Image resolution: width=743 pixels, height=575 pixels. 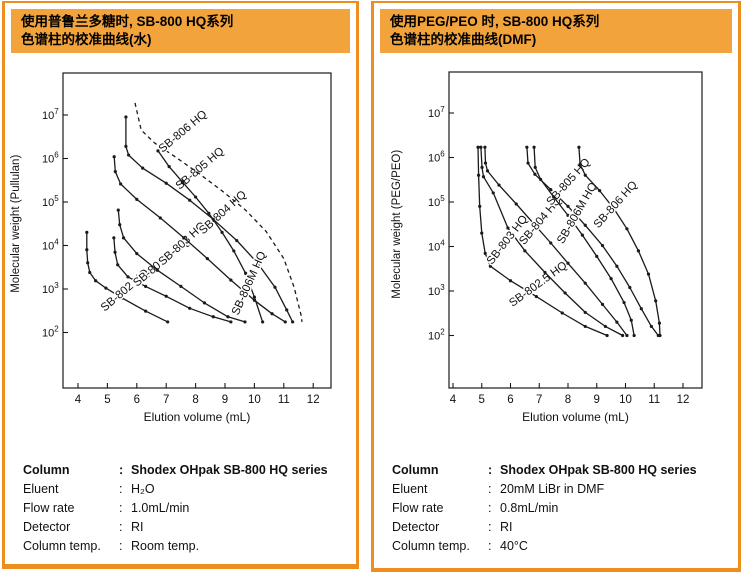 I want to click on spec-label: Column, so click(x=415, y=470).